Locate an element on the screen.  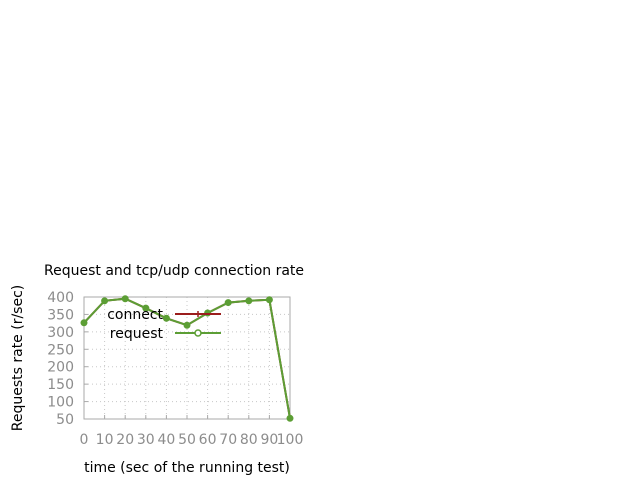
y-tick-label: 150 is located at coordinates (60, 385).